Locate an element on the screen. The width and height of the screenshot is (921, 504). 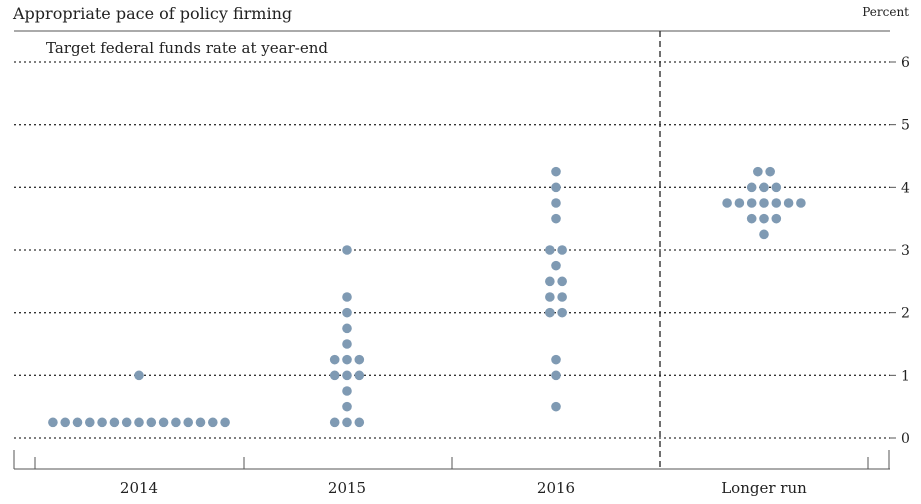
y-unit-label: Percent is located at coordinates (885, 12).